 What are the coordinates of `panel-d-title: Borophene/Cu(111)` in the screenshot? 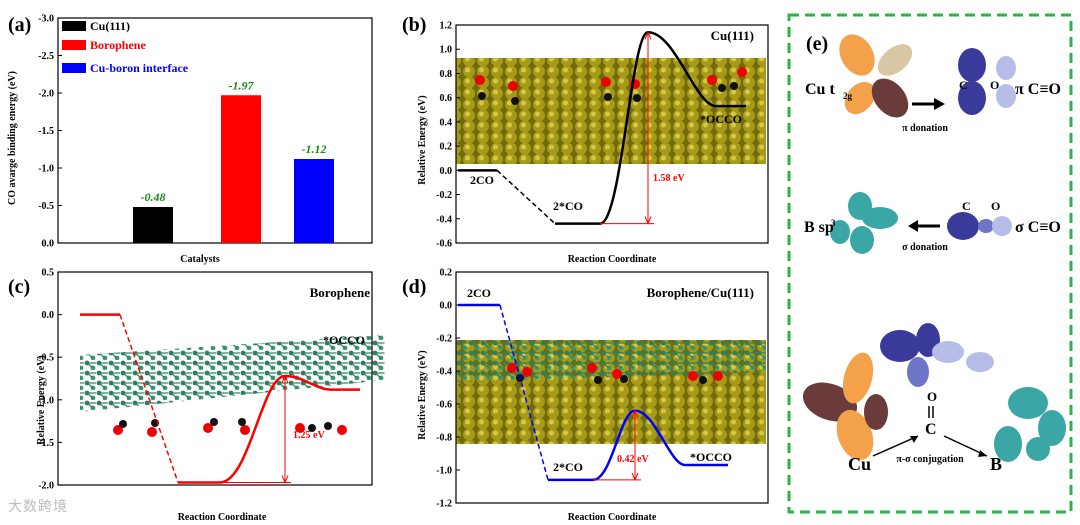 It's located at (700, 292).